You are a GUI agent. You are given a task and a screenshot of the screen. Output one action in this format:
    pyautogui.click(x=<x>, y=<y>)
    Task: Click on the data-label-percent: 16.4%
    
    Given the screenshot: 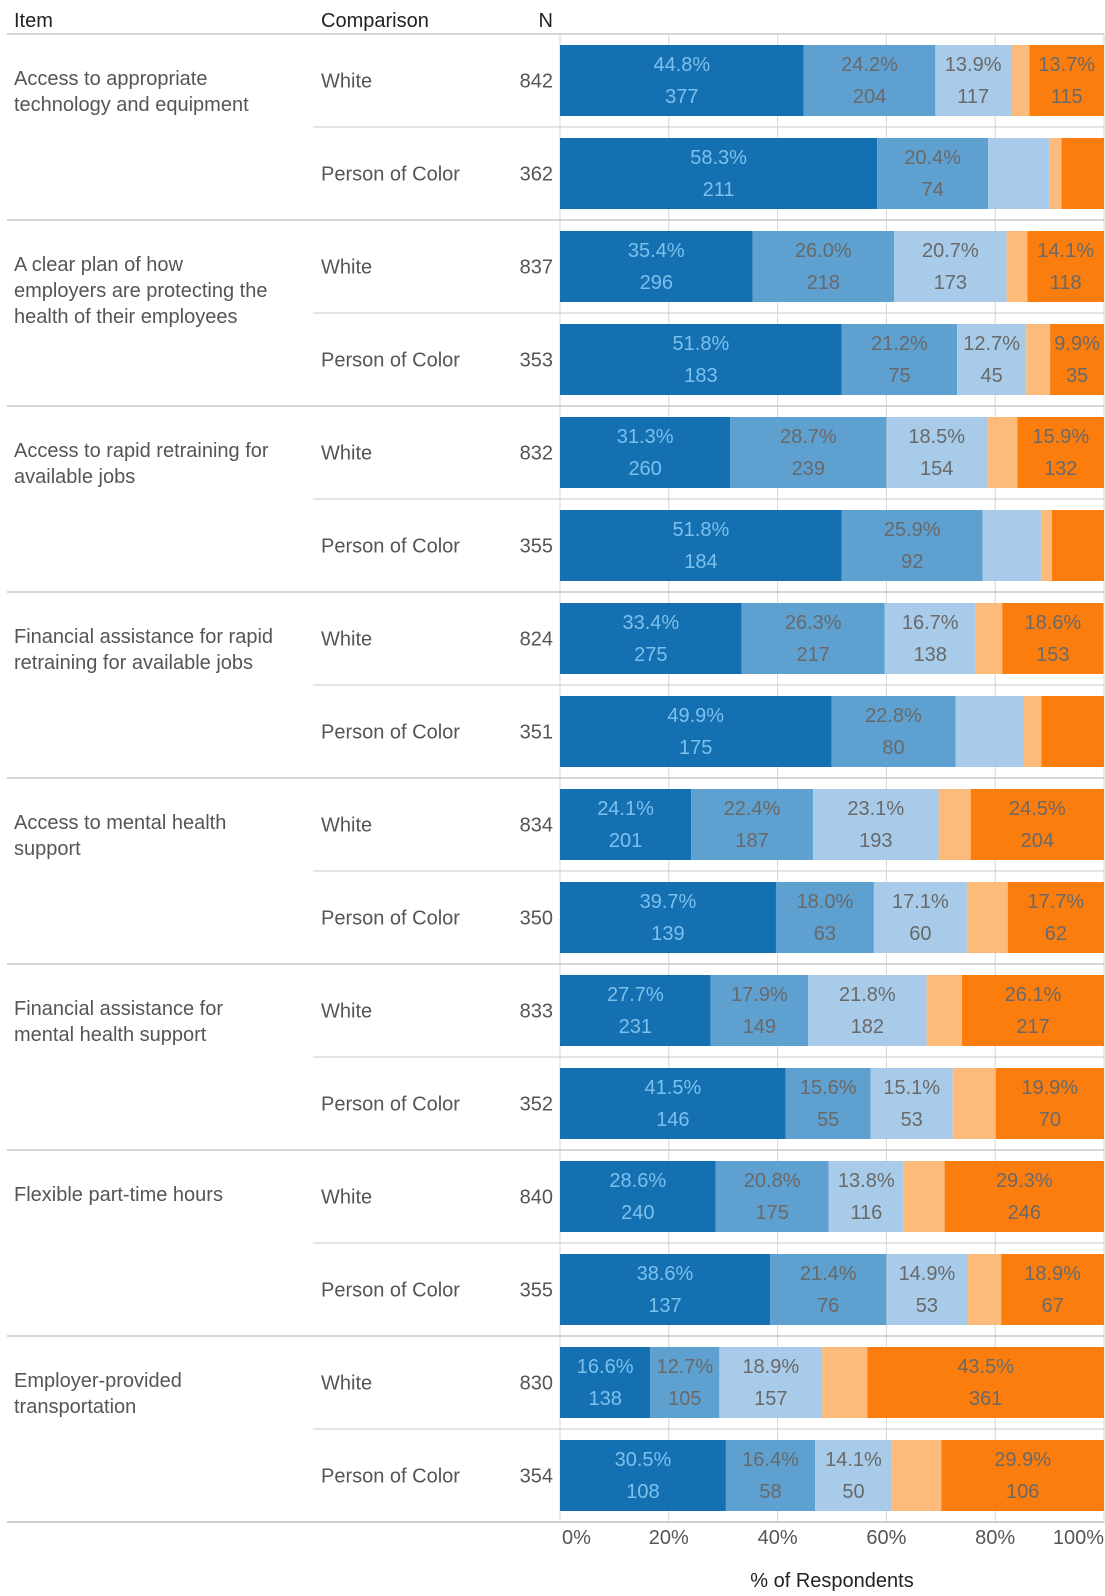 What is the action you would take?
    pyautogui.click(x=770, y=1460)
    